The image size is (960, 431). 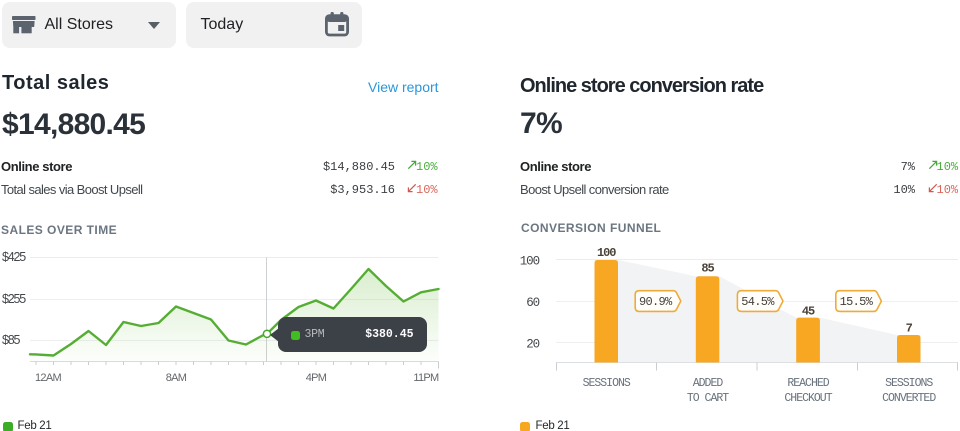 What do you see at coordinates (909, 329) in the screenshot?
I see `svg-text: 7` at bounding box center [909, 329].